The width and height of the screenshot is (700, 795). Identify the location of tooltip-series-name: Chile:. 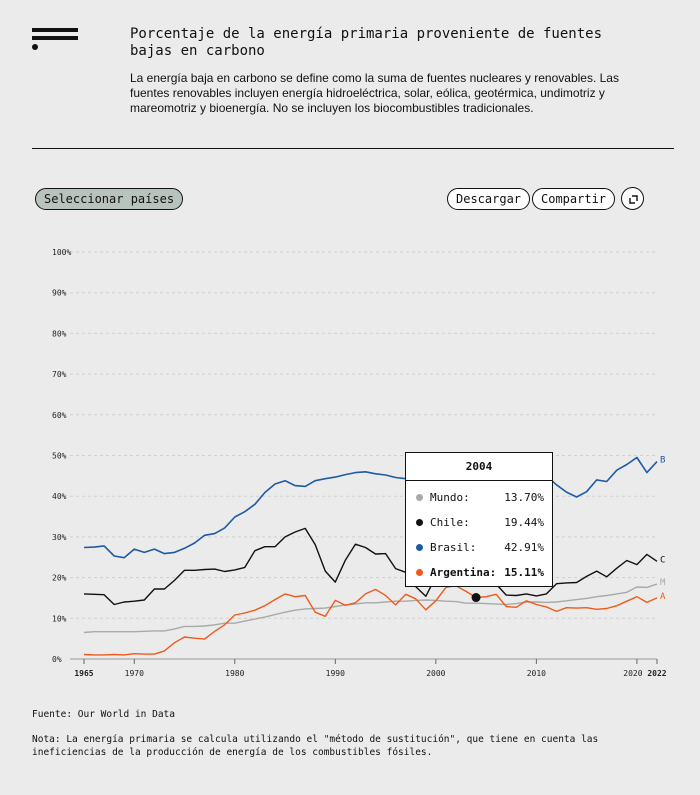
(450, 522).